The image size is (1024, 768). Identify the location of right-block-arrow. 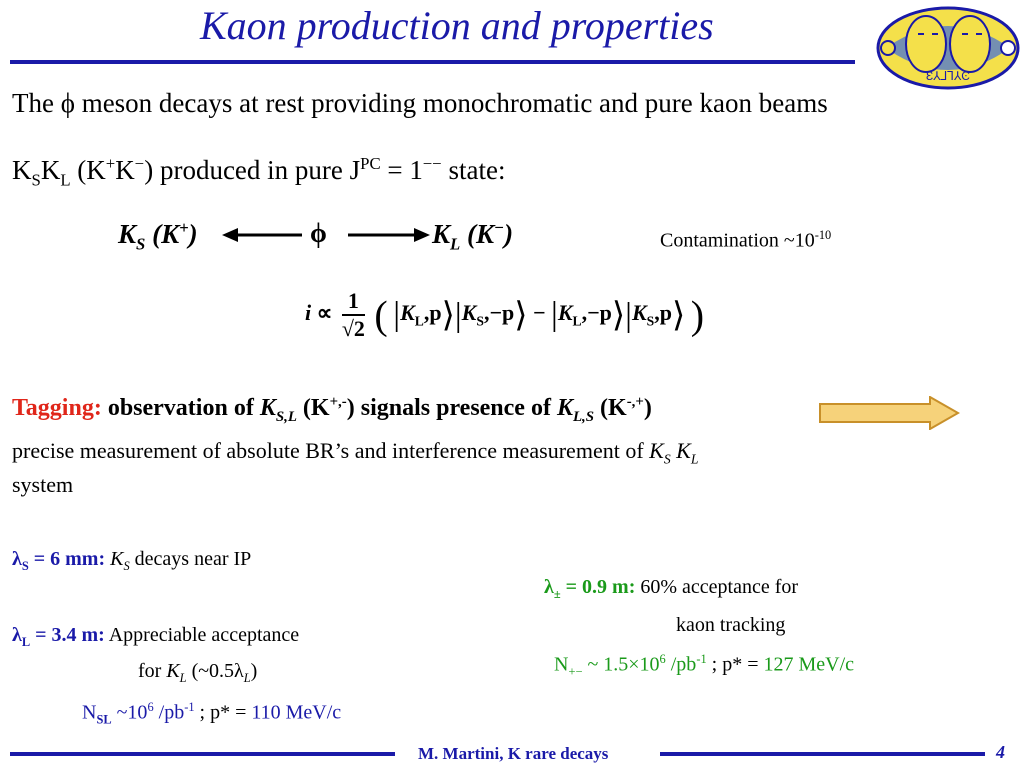
(889, 413).